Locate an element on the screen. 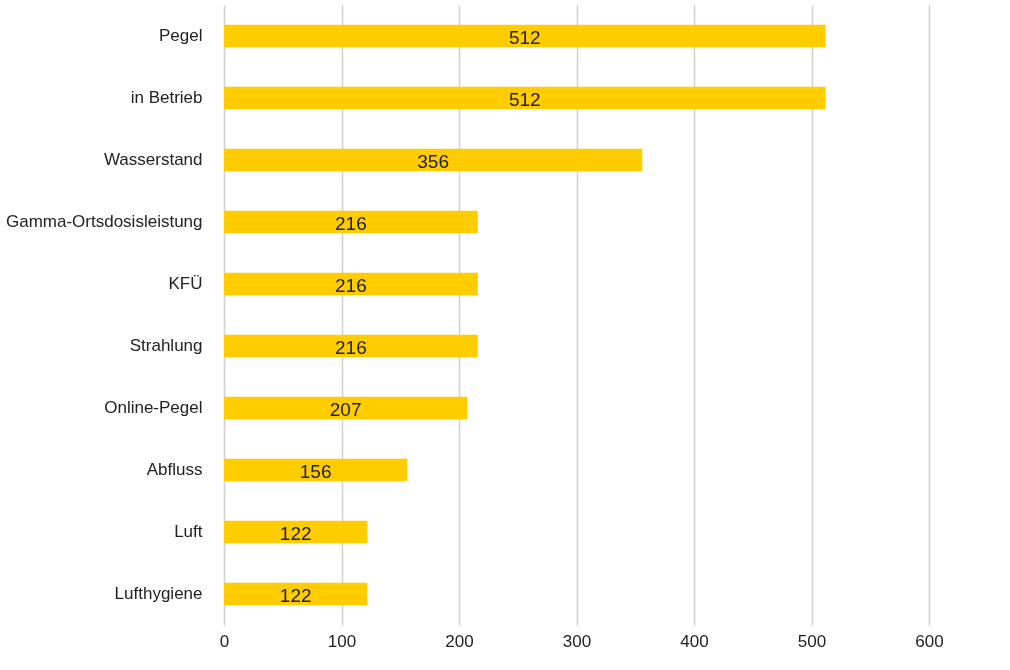 This screenshot has width=1010, height=670. y-tick-label: Lufthygiene is located at coordinates (158, 593).